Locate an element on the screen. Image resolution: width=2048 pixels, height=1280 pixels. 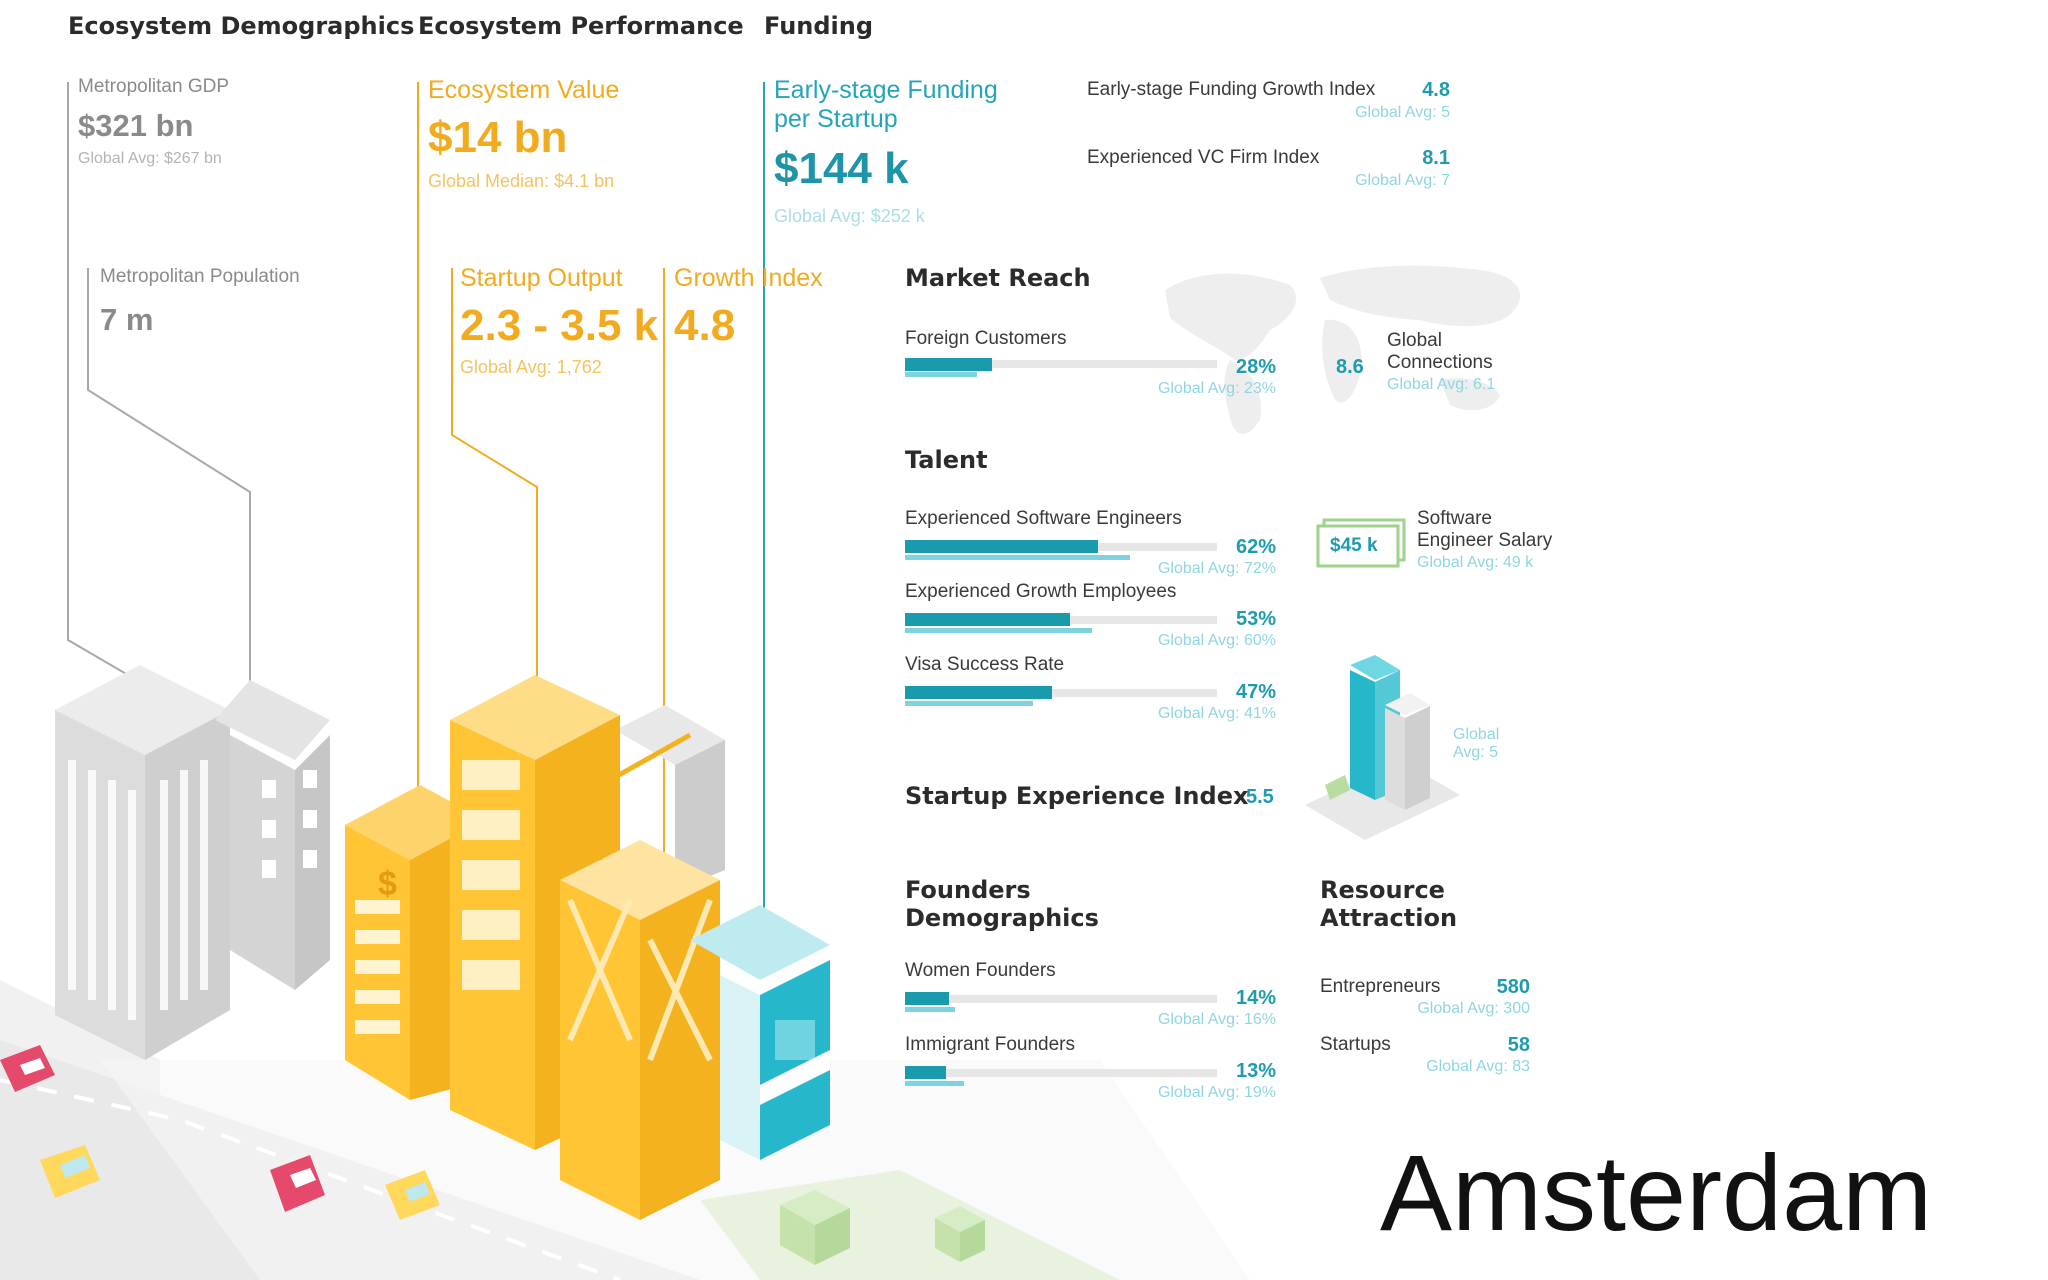
salary-value: $45 k is located at coordinates (1354, 545).